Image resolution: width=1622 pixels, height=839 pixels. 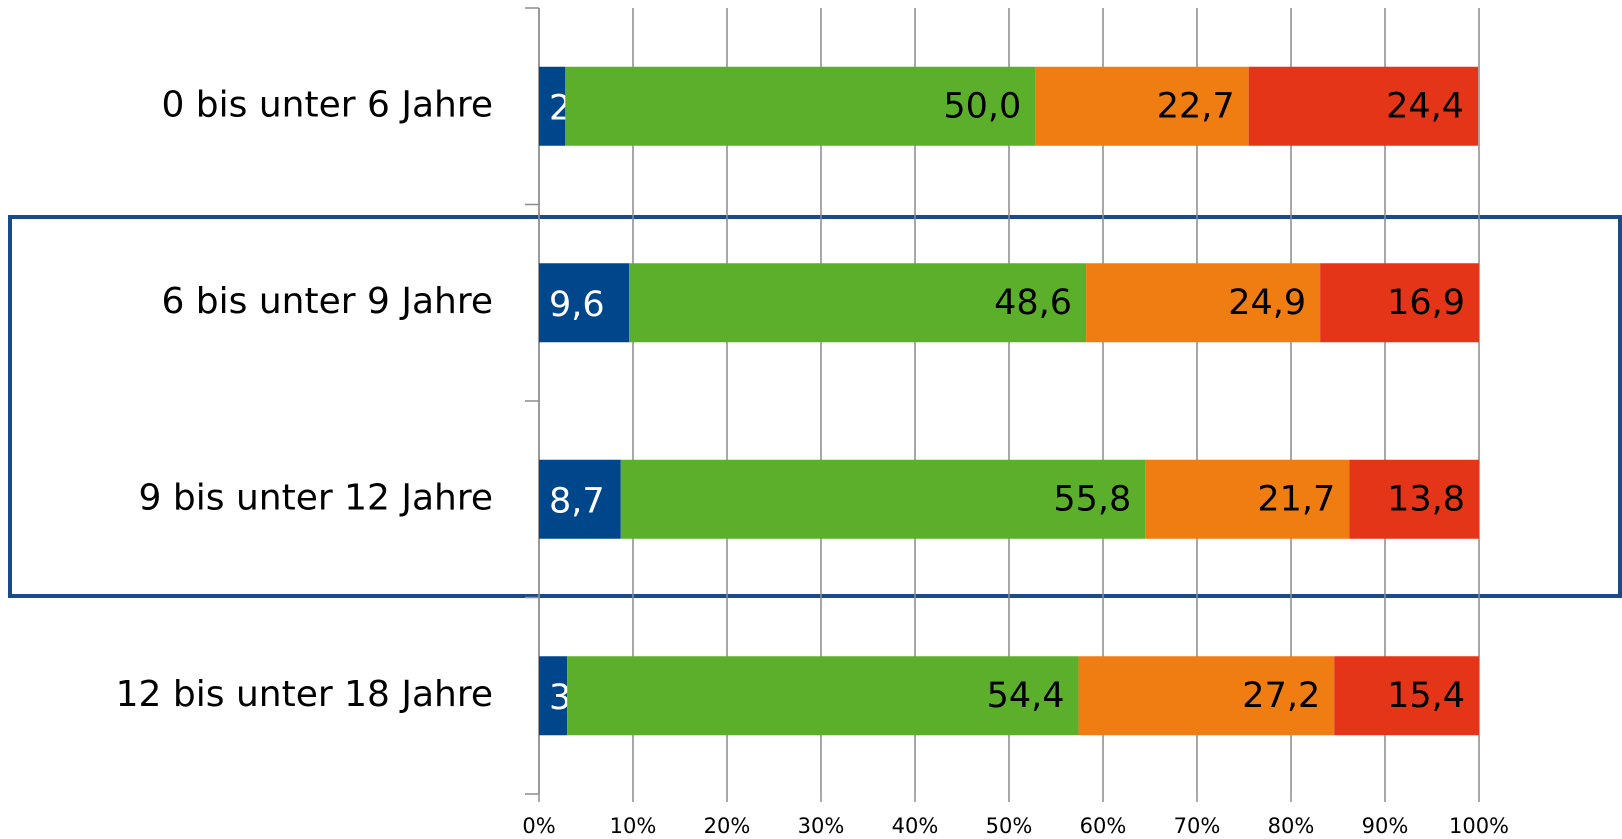 I want to click on x-tick-label: 70%, so click(x=1197, y=826).